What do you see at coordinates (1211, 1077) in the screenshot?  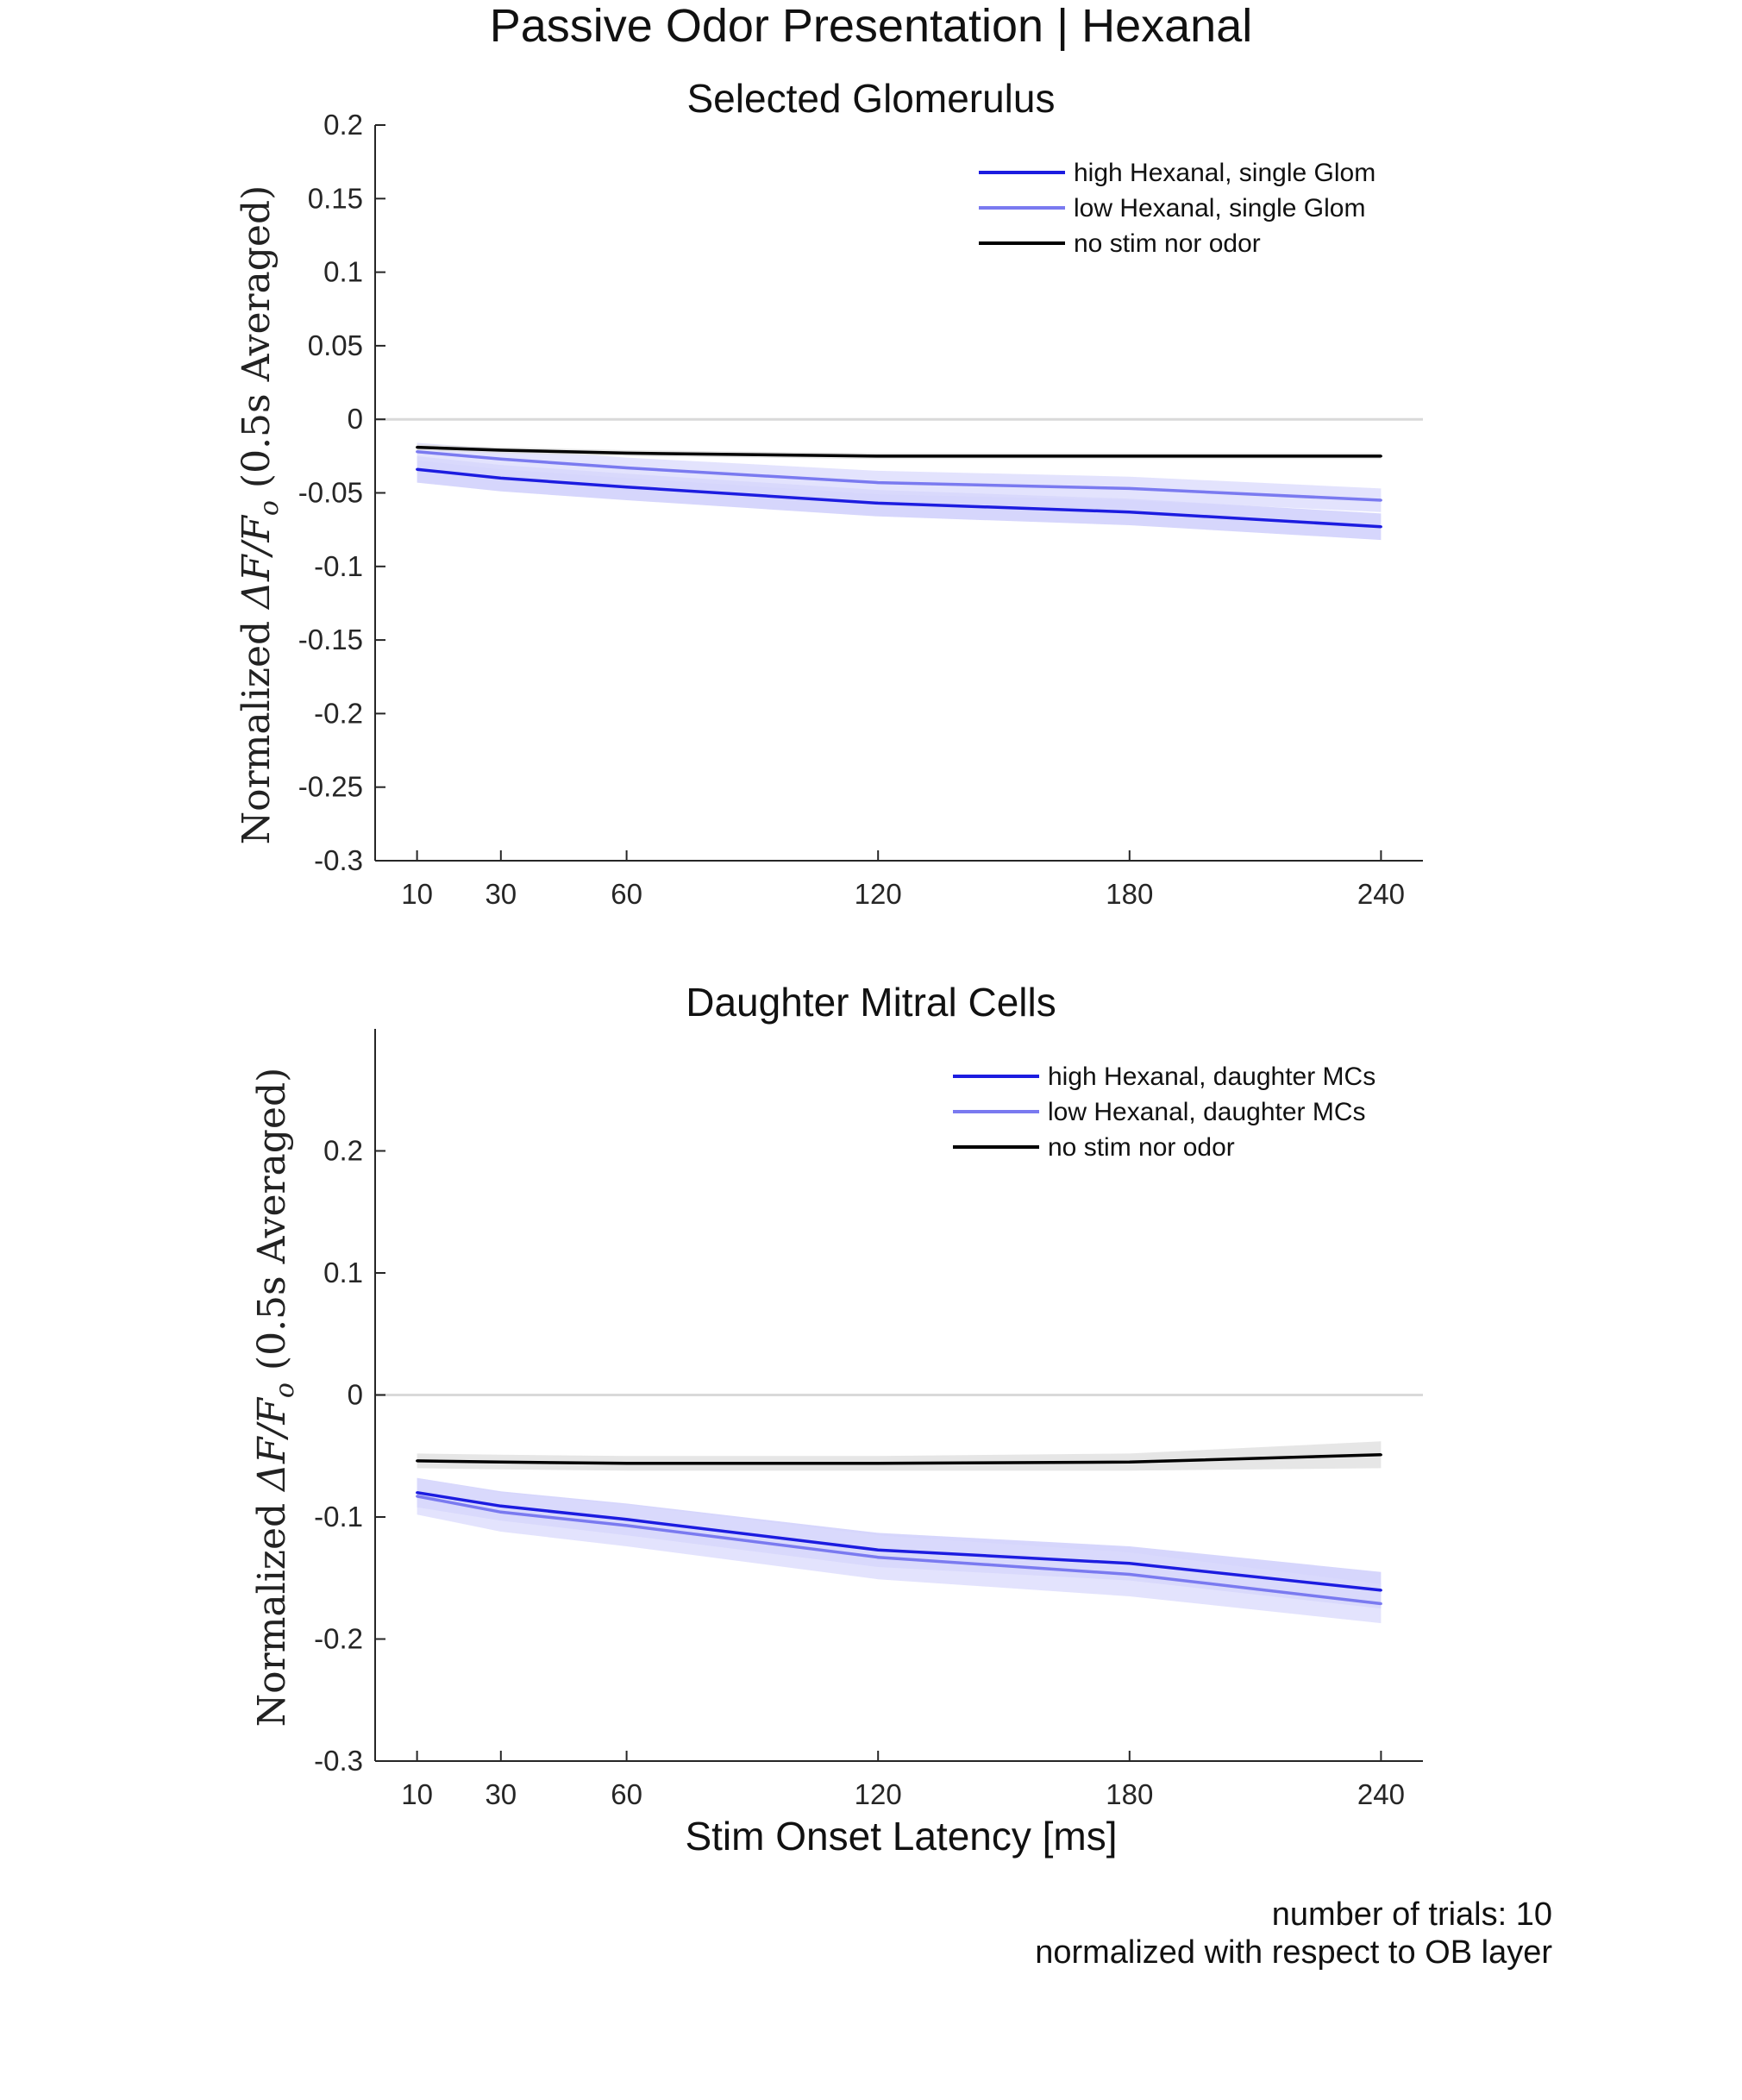 I see `legend-label-high: high Hexanal, daughter MCs` at bounding box center [1211, 1077].